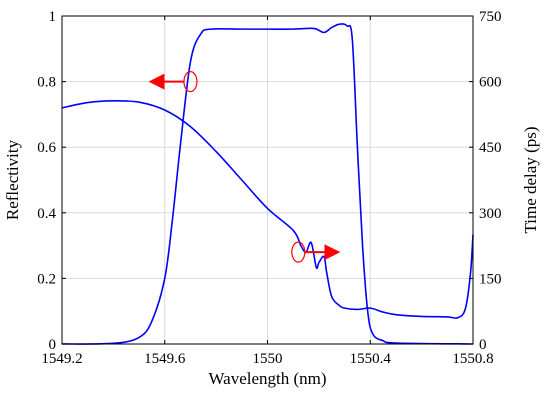  What do you see at coordinates (371, 359) in the screenshot?
I see `x-tick-label: 1550.4` at bounding box center [371, 359].